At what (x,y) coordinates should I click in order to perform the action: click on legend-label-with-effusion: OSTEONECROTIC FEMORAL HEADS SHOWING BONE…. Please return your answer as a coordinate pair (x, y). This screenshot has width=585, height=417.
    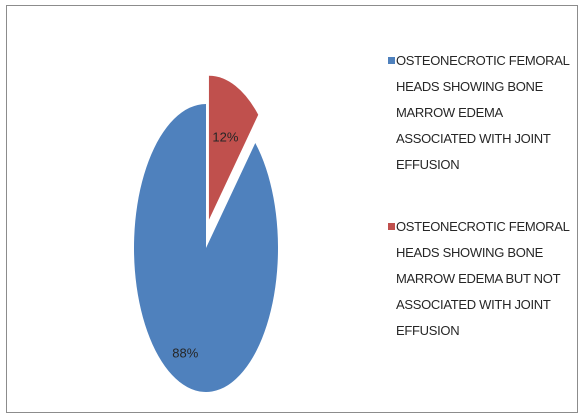
    Looking at the image, I should click on (483, 112).